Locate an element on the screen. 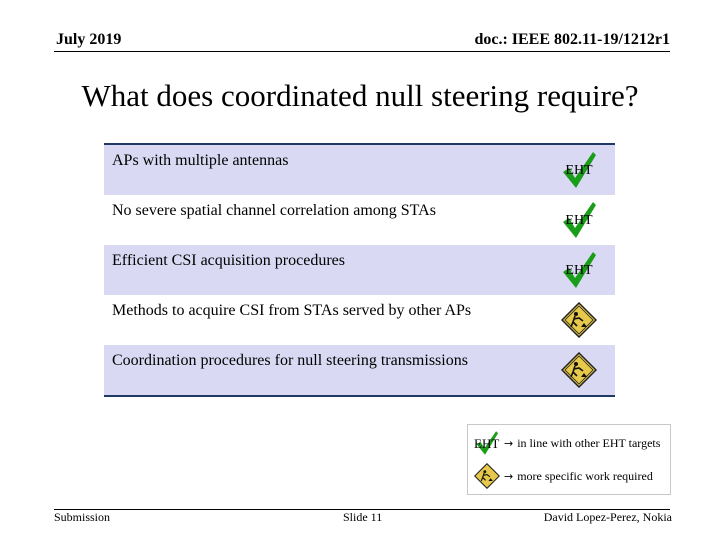 The image size is (720, 540). footer-divider is located at coordinates (362, 509).